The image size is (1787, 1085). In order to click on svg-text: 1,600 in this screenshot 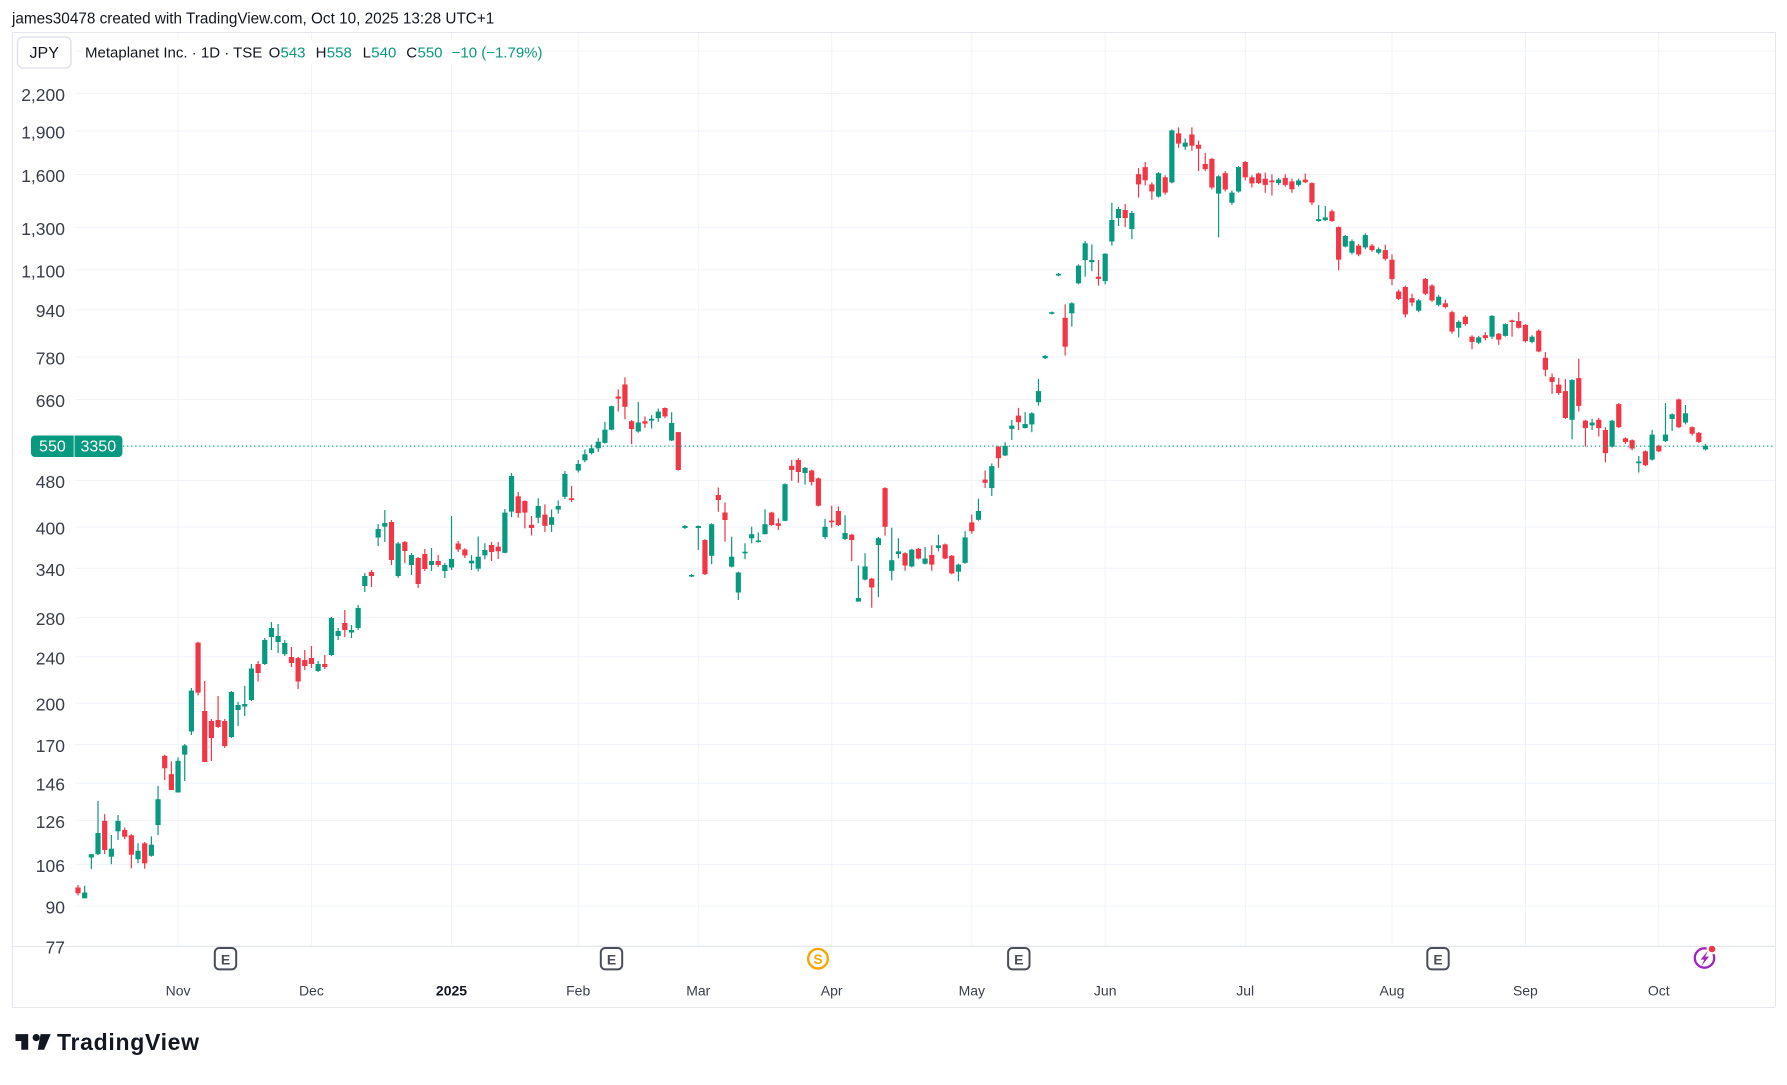, I will do `click(43, 176)`.